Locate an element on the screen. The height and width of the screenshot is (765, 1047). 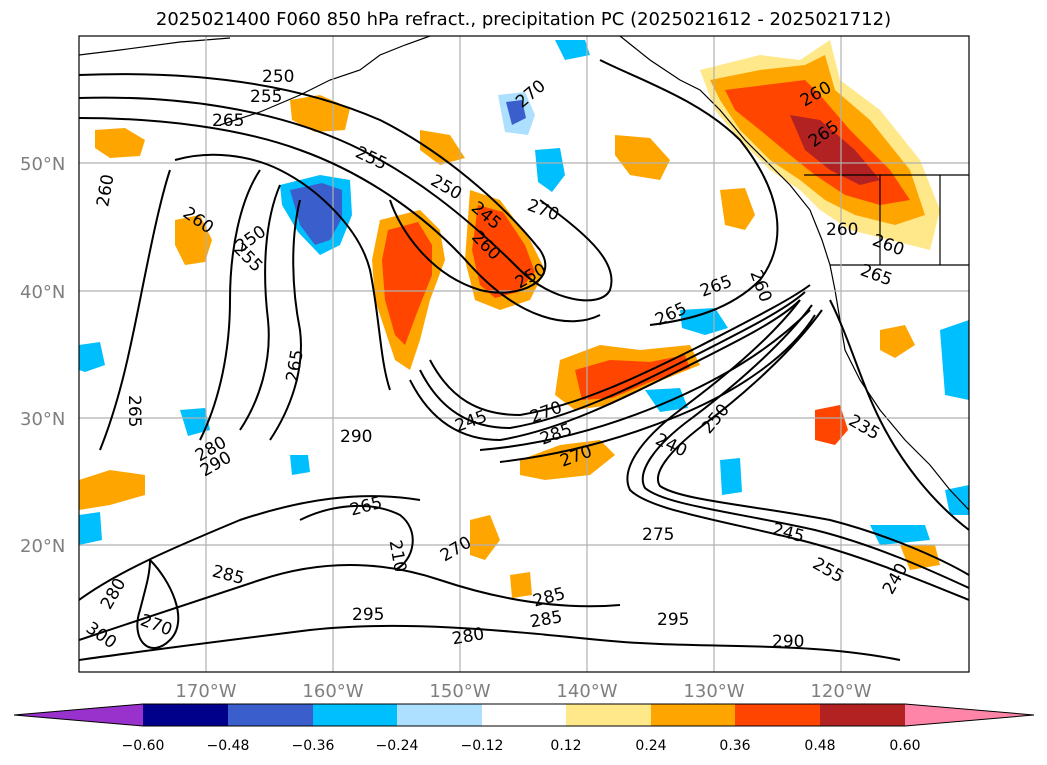
lon-label-120w: 120°W is located at coordinates (840, 691).